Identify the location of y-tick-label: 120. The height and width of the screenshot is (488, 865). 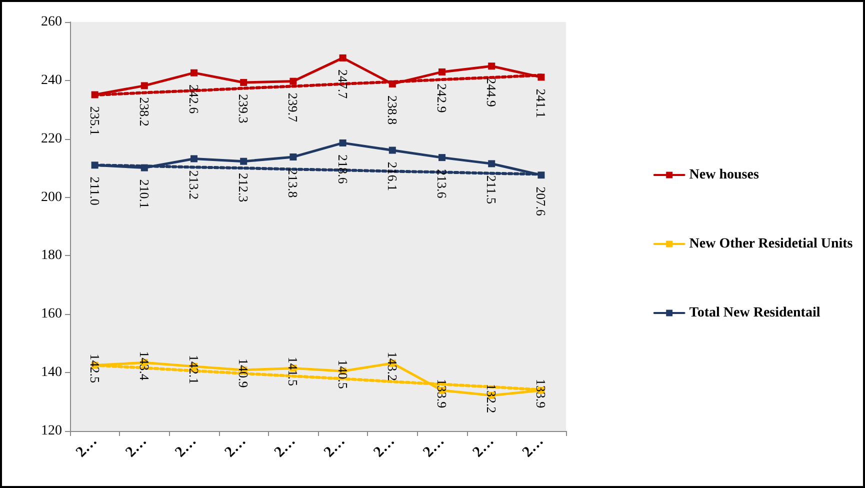
(51, 431).